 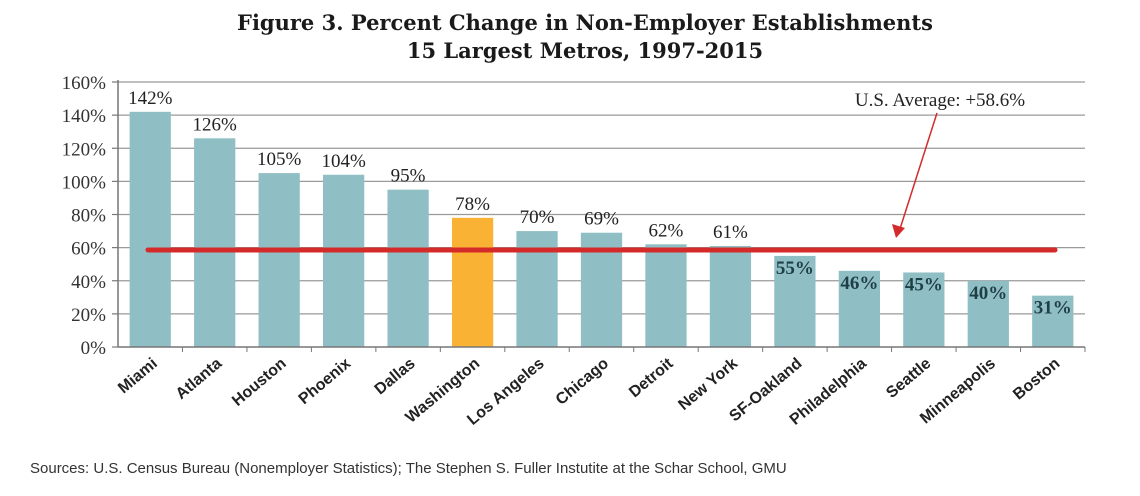 I want to click on bar-philadelphia, so click(x=859, y=308).